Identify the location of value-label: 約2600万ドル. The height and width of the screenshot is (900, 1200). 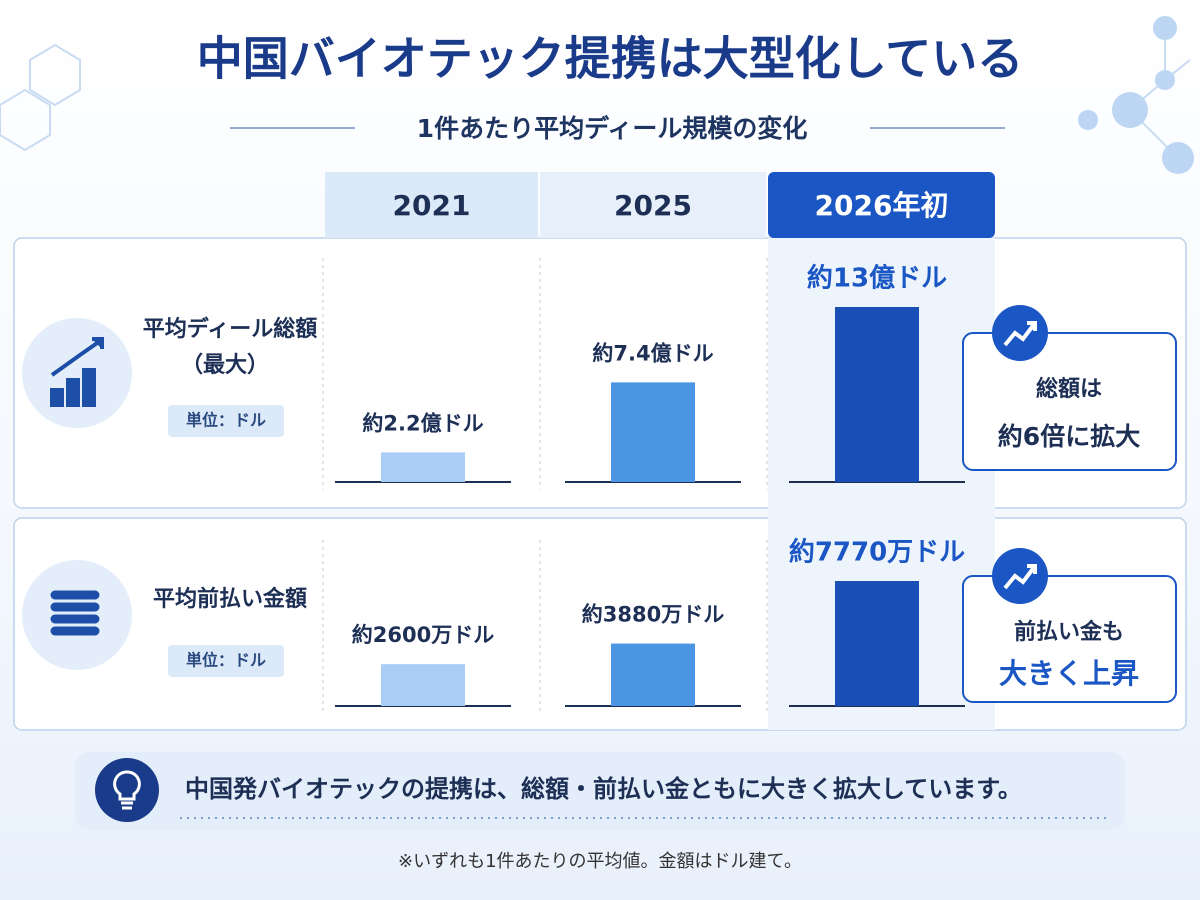
(423, 635).